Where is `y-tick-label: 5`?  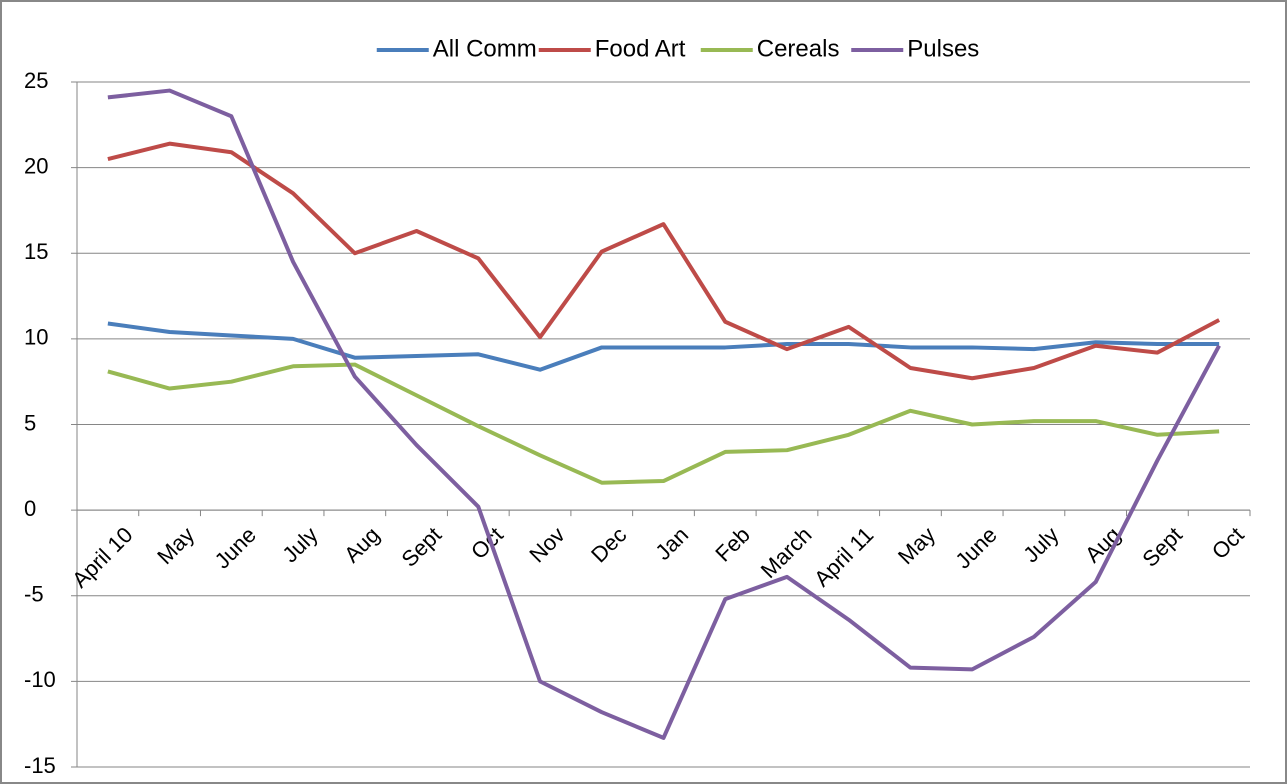
y-tick-label: 5 is located at coordinates (30, 422).